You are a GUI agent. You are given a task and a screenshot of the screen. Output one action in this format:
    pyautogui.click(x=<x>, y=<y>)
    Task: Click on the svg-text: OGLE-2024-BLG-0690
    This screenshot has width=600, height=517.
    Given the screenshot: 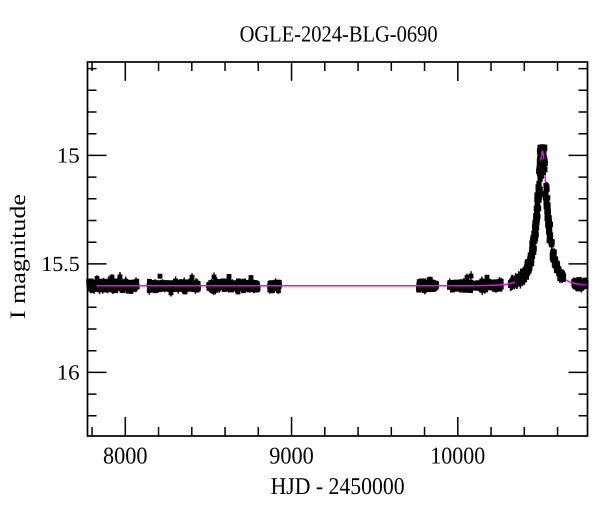 What is the action you would take?
    pyautogui.click(x=339, y=34)
    